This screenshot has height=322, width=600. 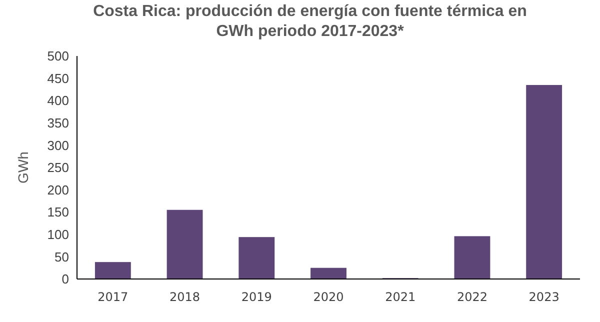 What do you see at coordinates (58, 234) in the screenshot?
I see `y-tick-label: 100` at bounding box center [58, 234].